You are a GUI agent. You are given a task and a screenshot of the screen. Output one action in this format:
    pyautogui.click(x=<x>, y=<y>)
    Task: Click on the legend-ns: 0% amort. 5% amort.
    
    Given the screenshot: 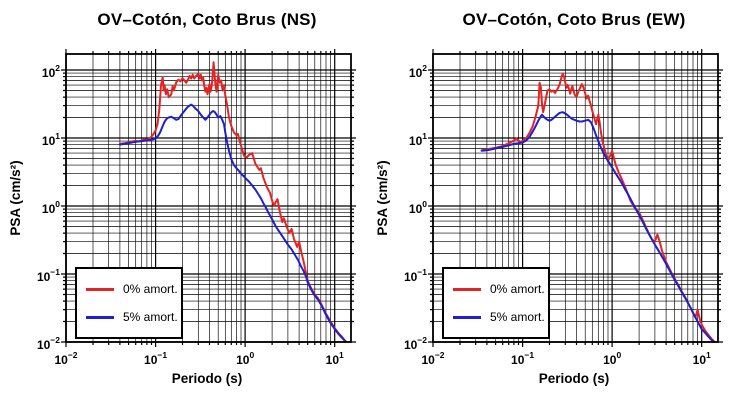 What is the action you would take?
    pyautogui.click(x=129, y=303)
    